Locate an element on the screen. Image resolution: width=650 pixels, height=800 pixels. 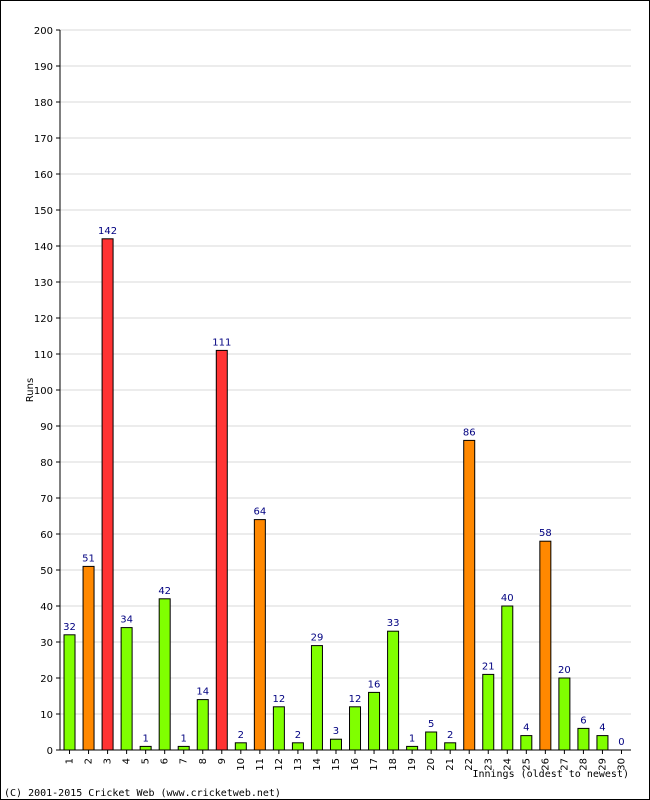
x-tick-label: 27 is located at coordinates (564, 764).